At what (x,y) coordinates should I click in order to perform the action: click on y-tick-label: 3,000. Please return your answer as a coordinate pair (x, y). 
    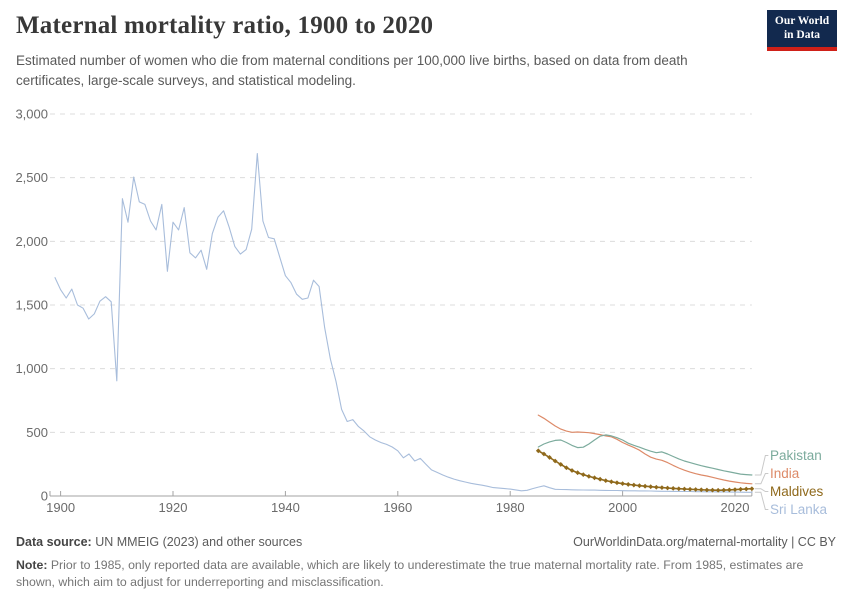
    Looking at the image, I should click on (31, 114).